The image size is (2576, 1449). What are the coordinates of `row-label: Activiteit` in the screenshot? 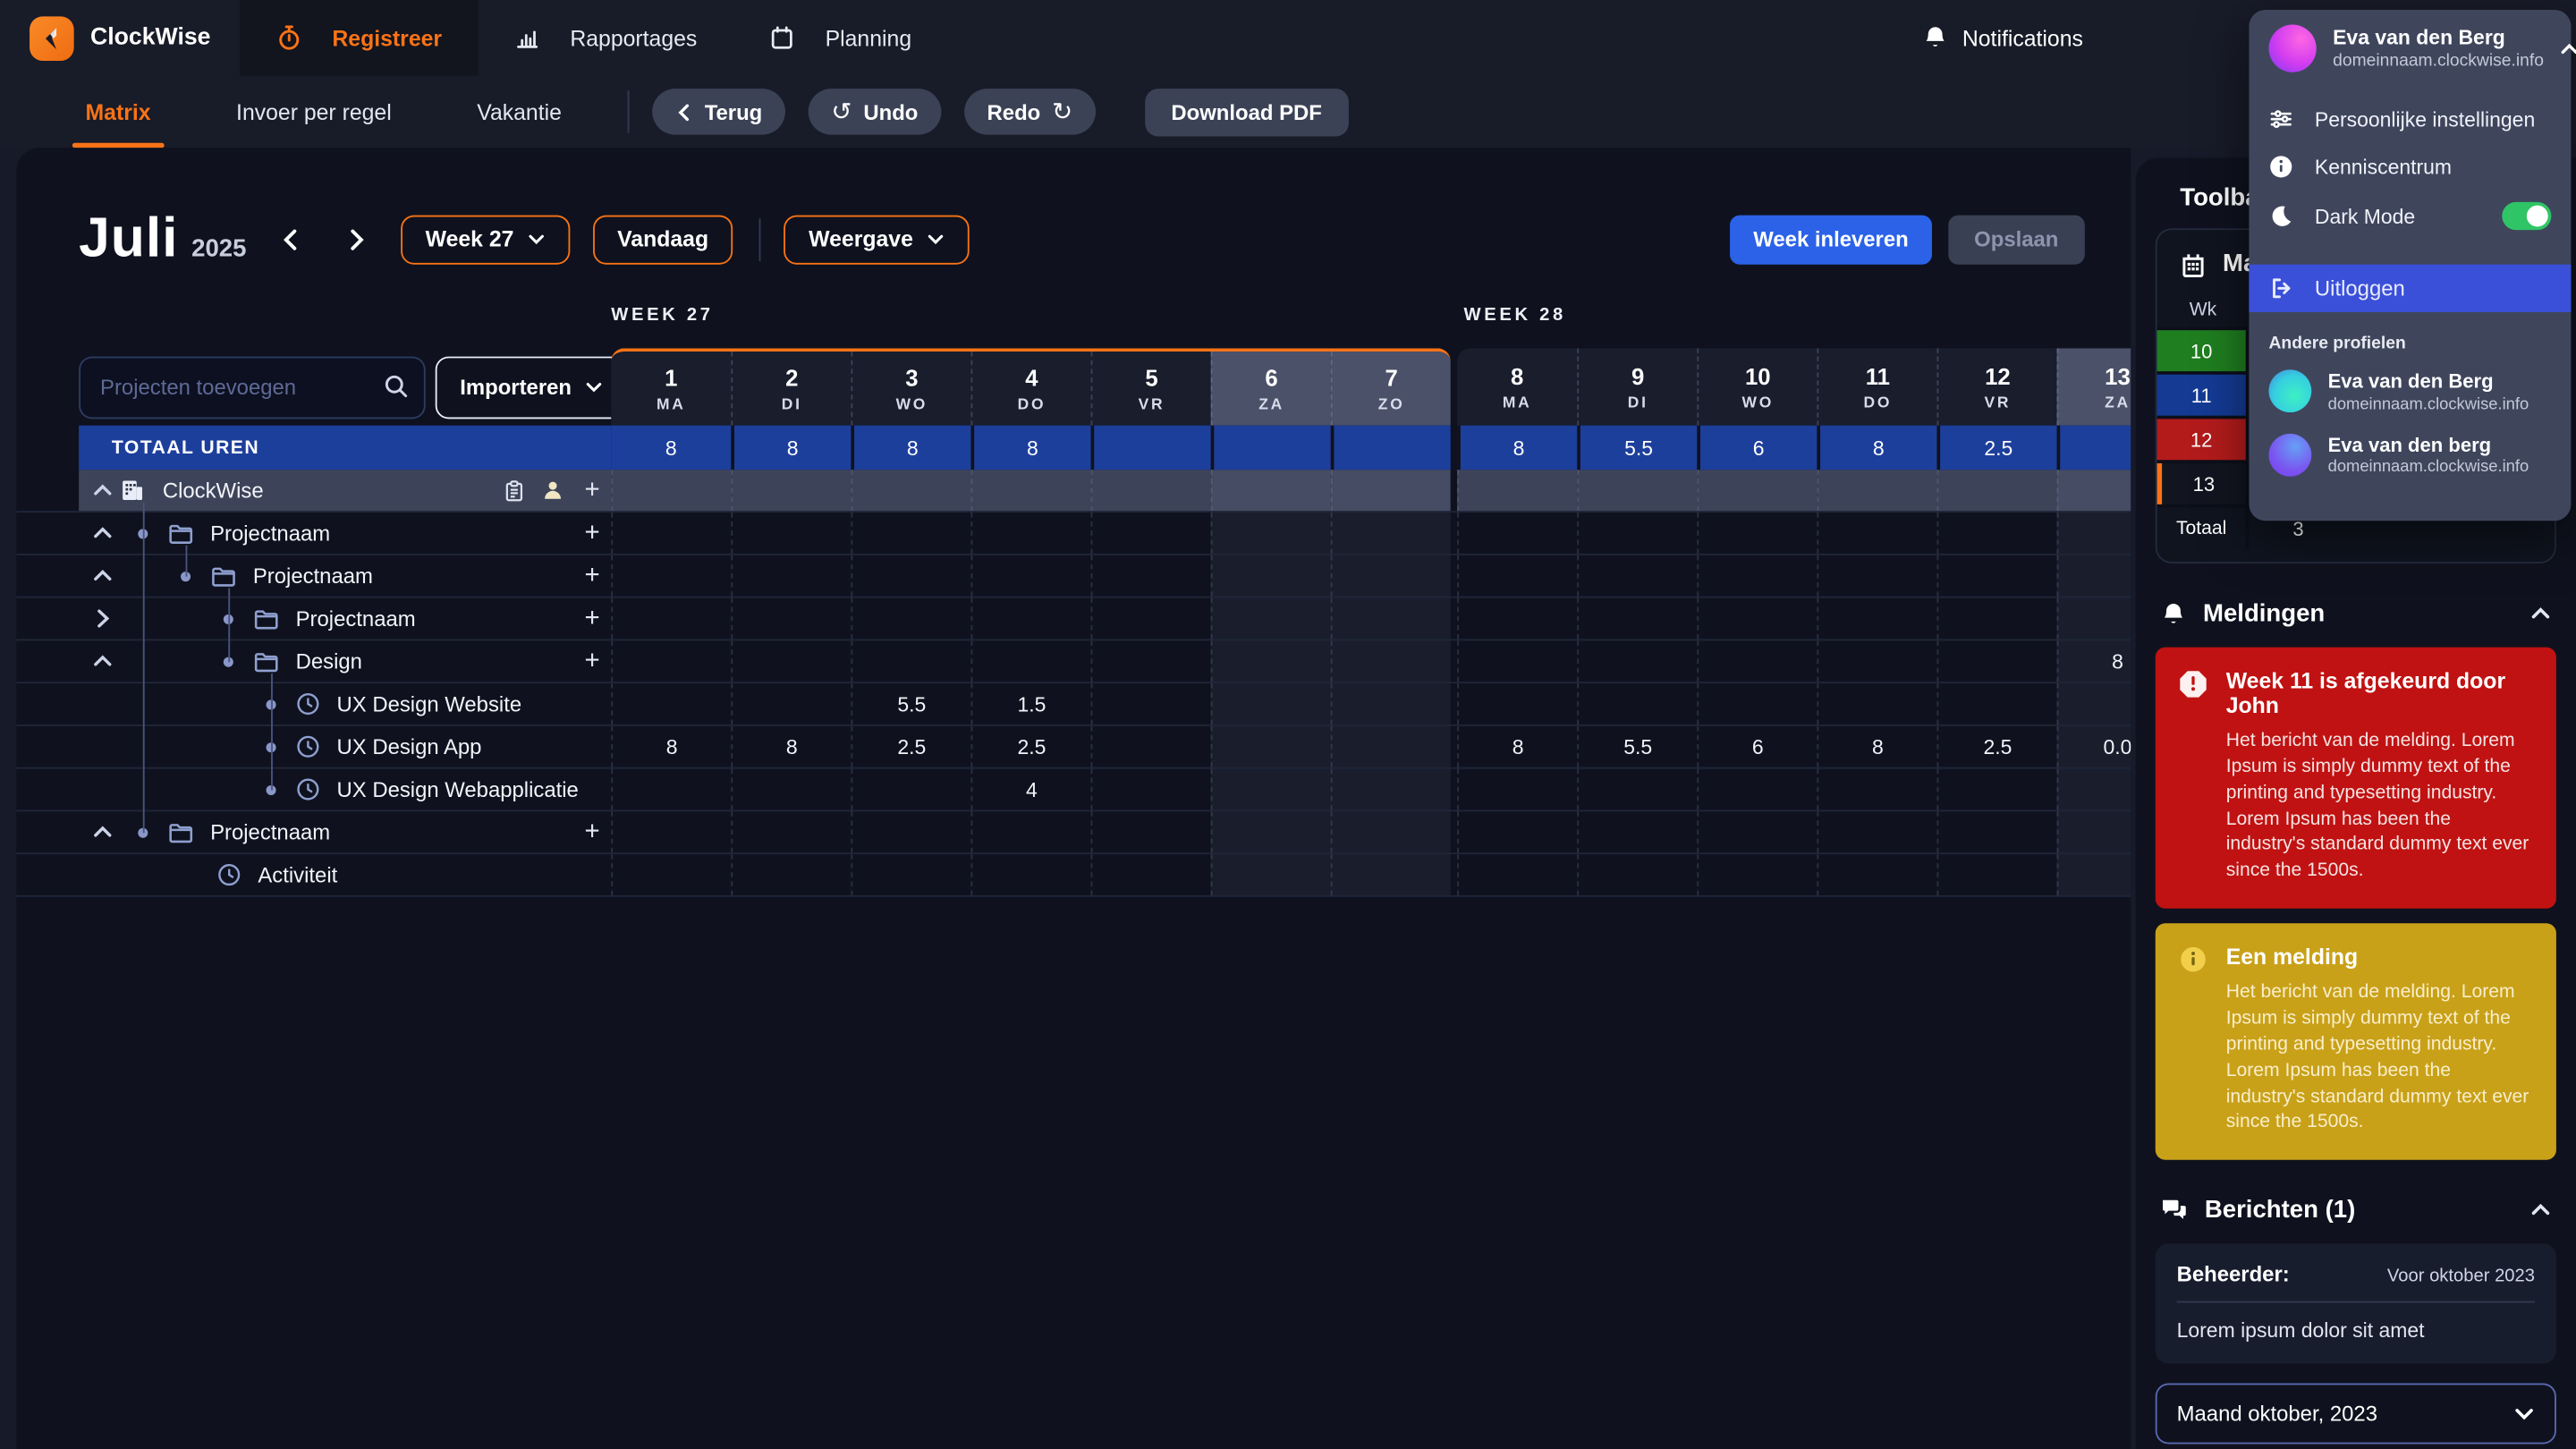 It's located at (298, 874).